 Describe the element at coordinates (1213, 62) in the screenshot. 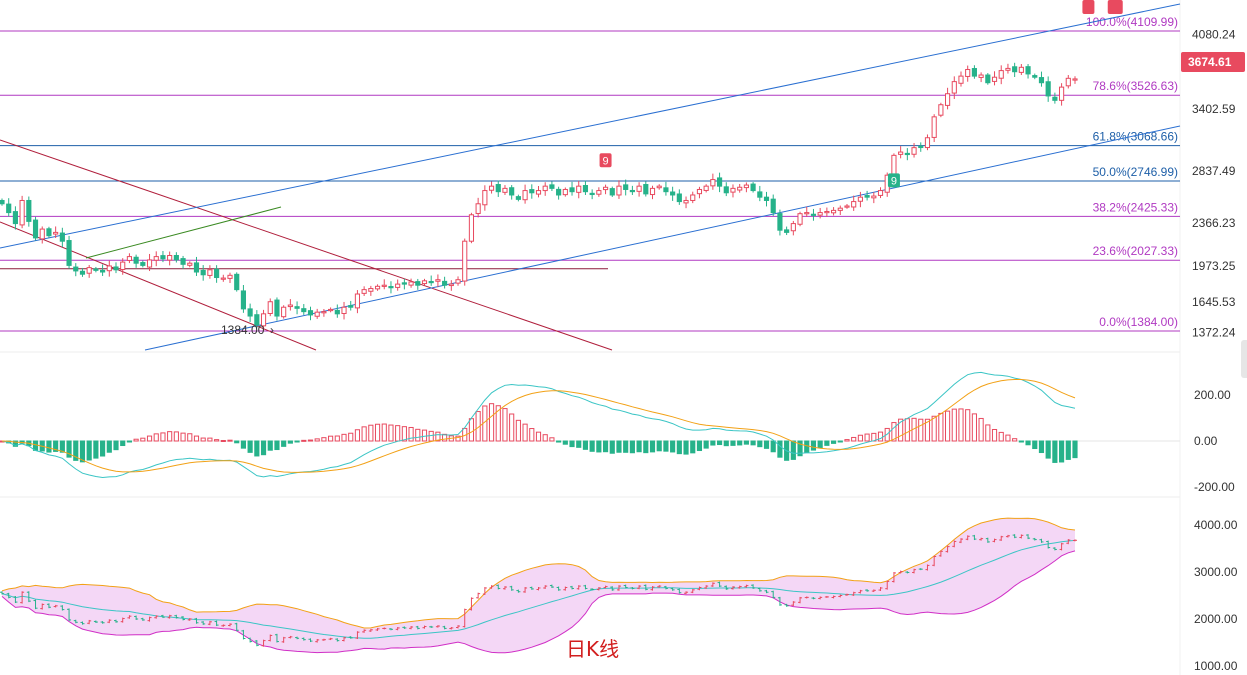

I see `current-price-badge: 3674.61` at that location.